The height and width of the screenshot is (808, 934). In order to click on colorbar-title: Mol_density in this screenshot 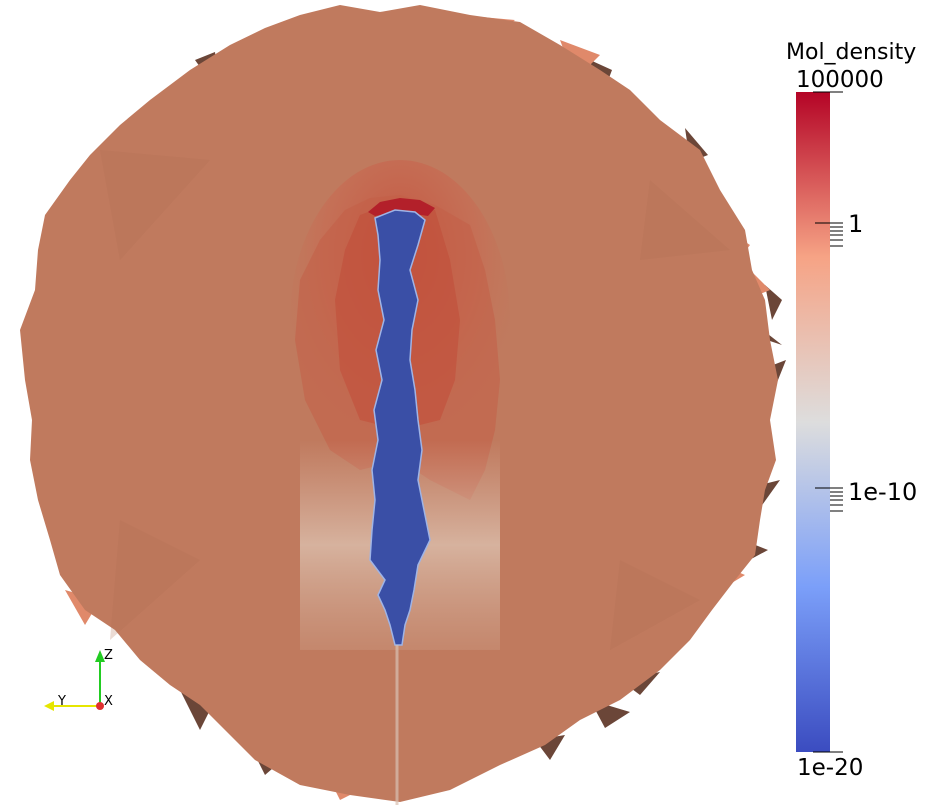, I will do `click(851, 52)`.